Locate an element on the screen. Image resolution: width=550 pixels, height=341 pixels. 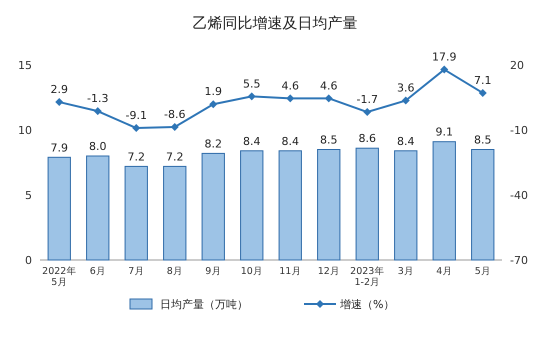
data-label: 8.2 is located at coordinates (213, 143).